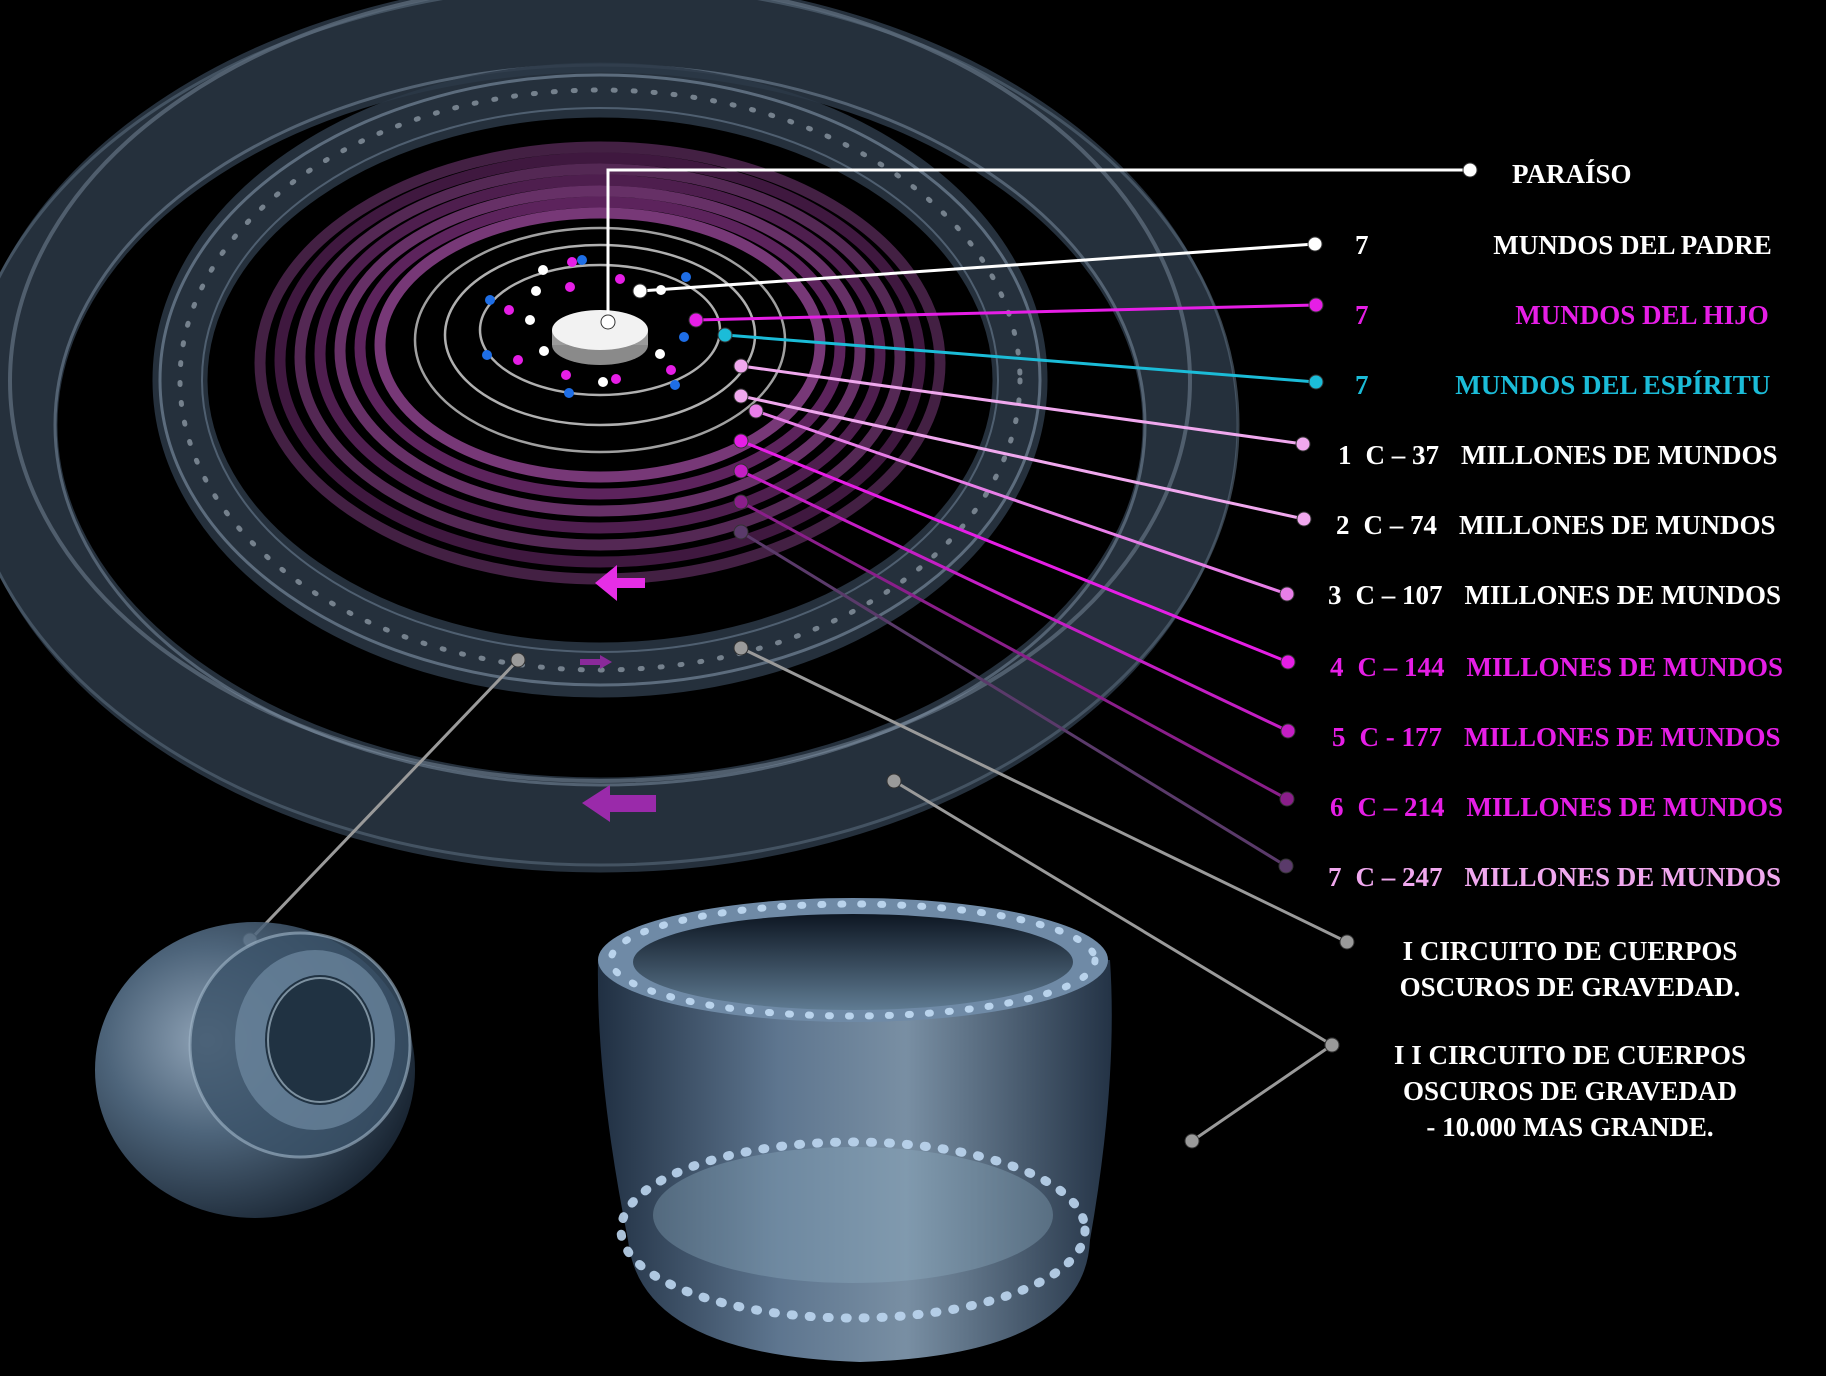  I want to click on label-padre: 7 MUNDOS DEL PADRE, so click(1563, 245).